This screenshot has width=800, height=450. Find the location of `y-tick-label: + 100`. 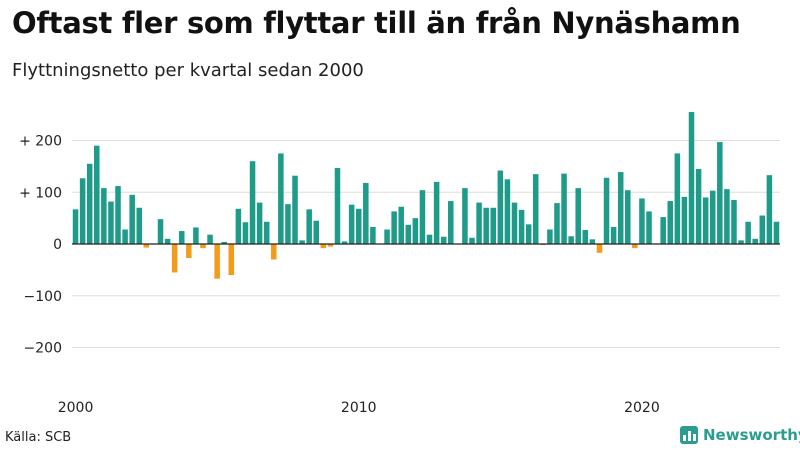

y-tick-label: + 100 is located at coordinates (40, 193).